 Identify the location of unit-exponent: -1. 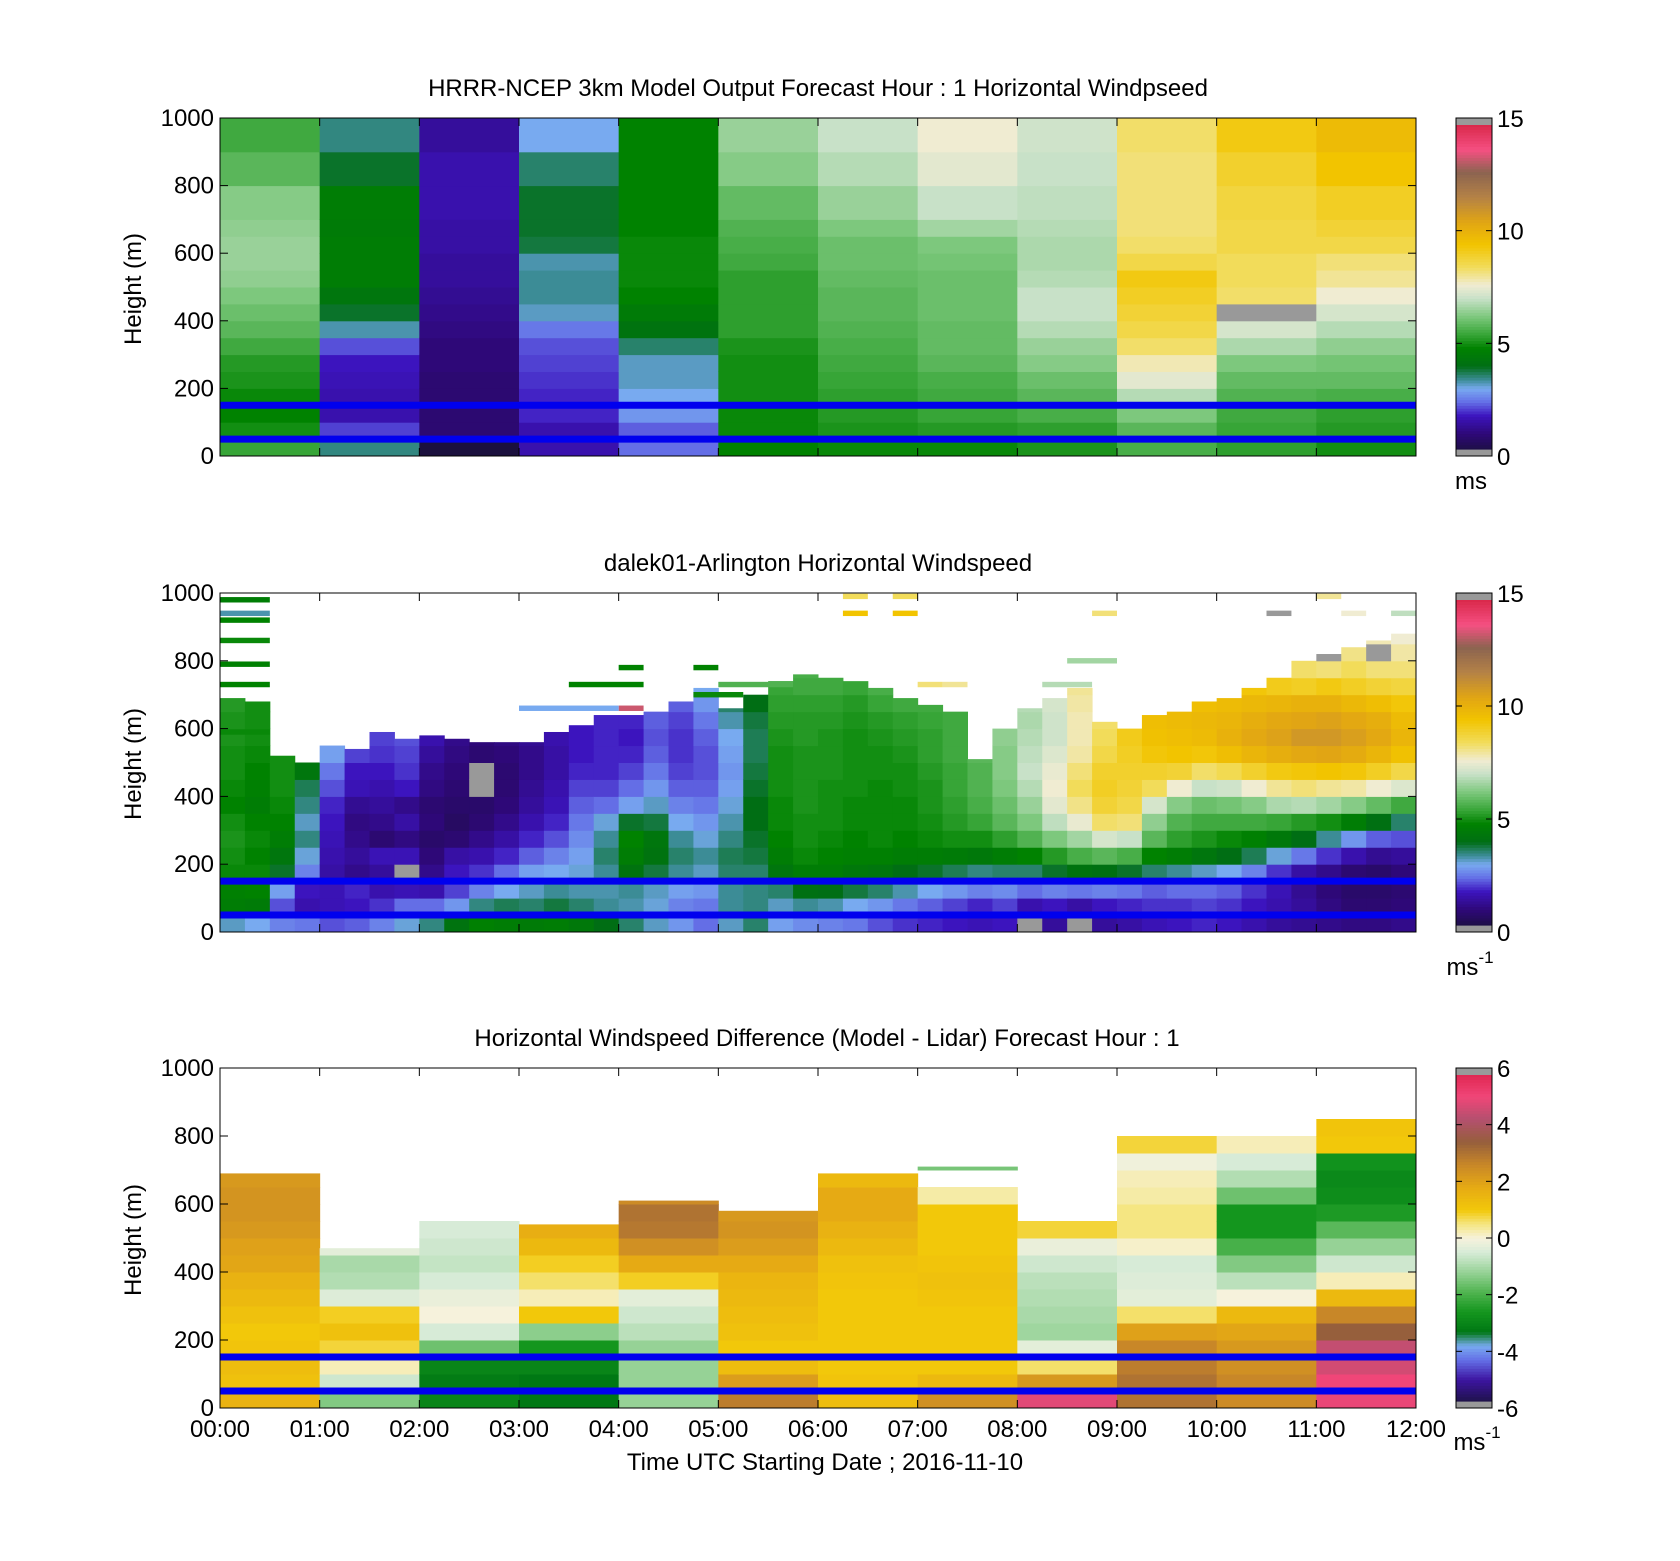
(1492, 1432).